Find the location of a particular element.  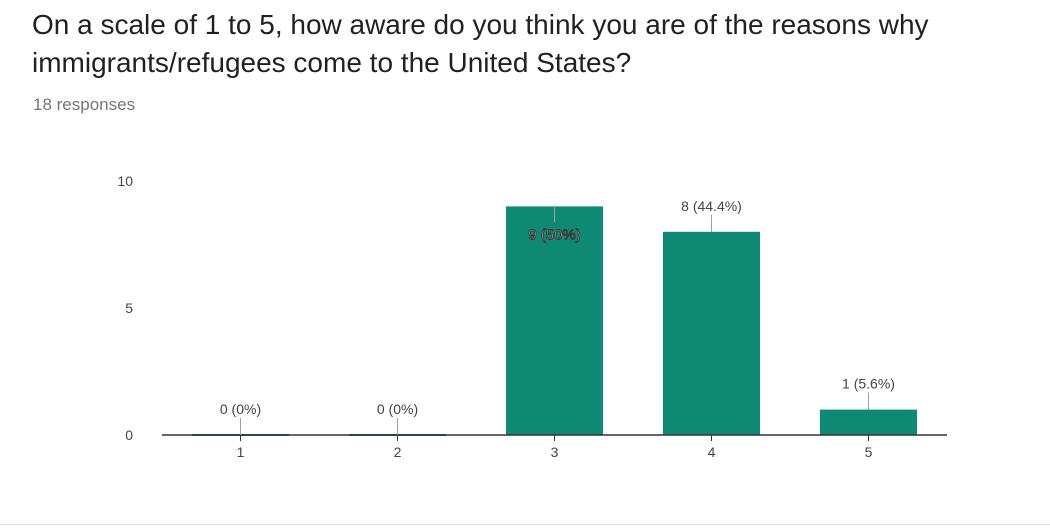

data-label: 8 (44.4%) is located at coordinates (711, 206).